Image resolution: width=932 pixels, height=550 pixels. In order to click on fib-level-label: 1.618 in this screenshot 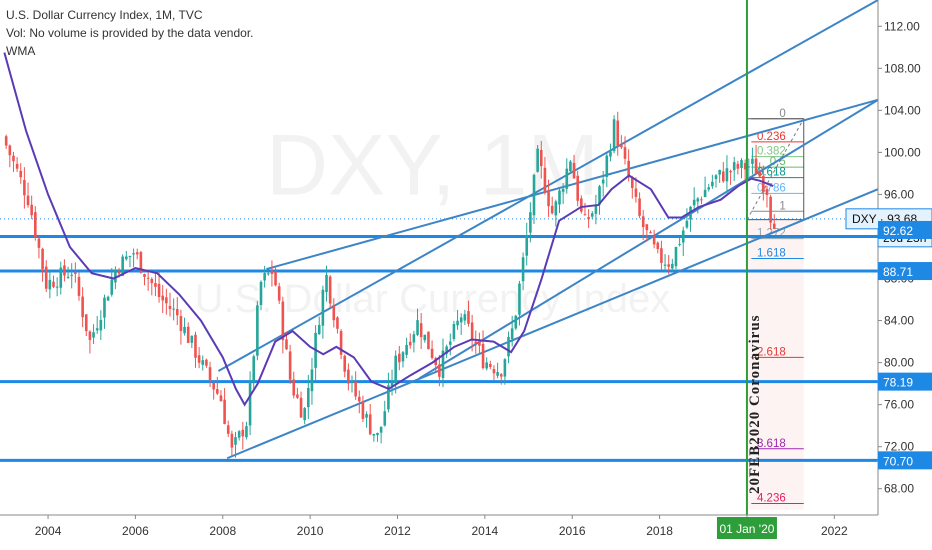, I will do `click(771, 254)`.